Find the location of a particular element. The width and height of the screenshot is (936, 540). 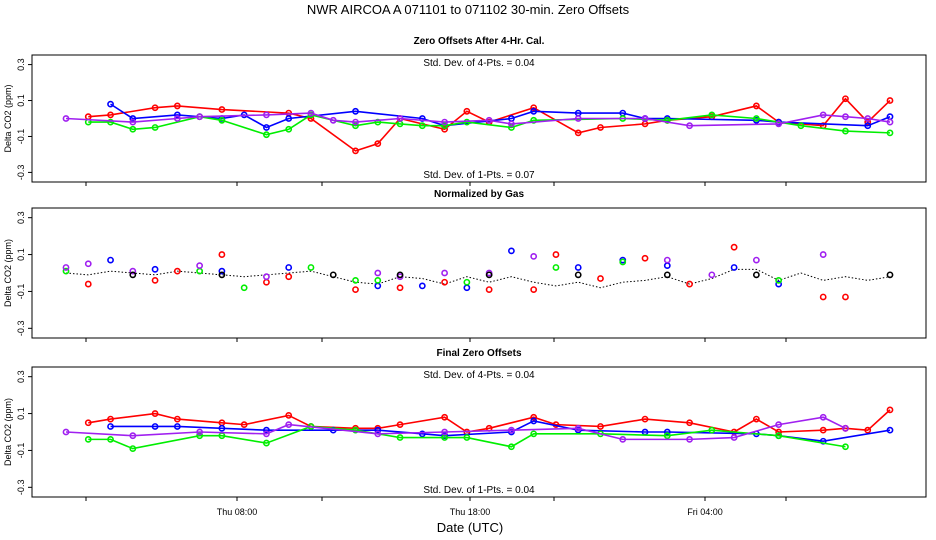

x-axis-label: Date (UTC) is located at coordinates (470, 527).